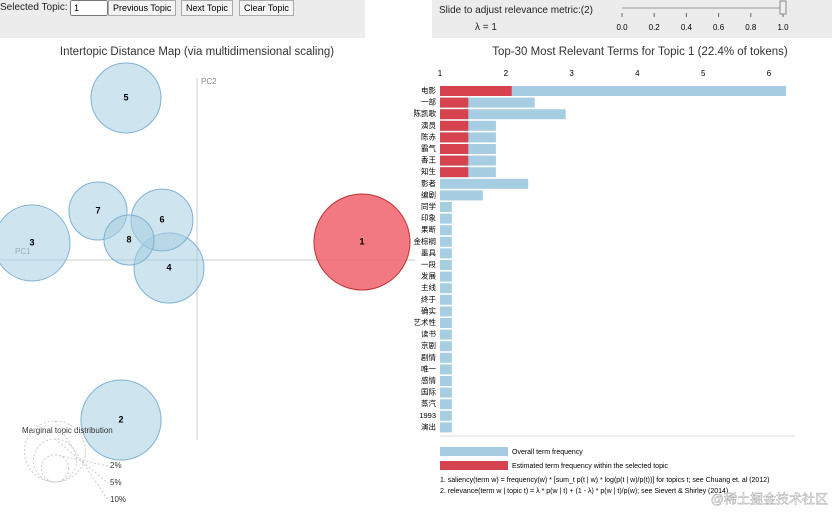 Image resolution: width=832 pixels, height=514 pixels. What do you see at coordinates (427, 415) in the screenshot?
I see `term-label: 1993` at bounding box center [427, 415].